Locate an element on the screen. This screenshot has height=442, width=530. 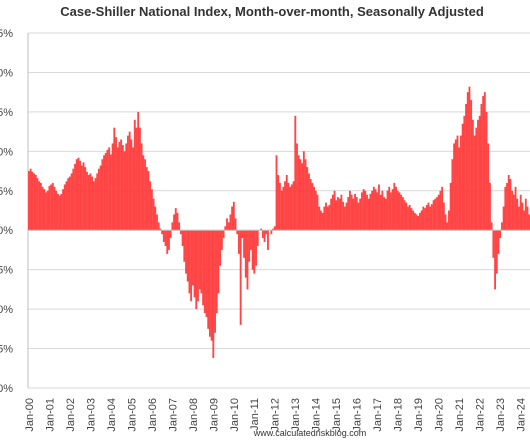
x-tick-label: Jan-22 is located at coordinates (481, 415).